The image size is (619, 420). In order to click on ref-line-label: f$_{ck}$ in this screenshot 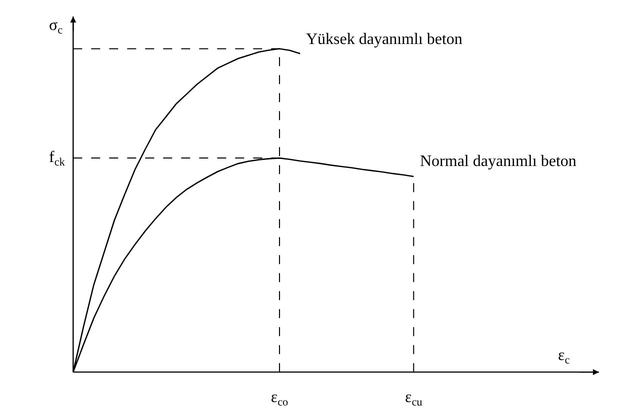, I will do `click(57, 158)`.